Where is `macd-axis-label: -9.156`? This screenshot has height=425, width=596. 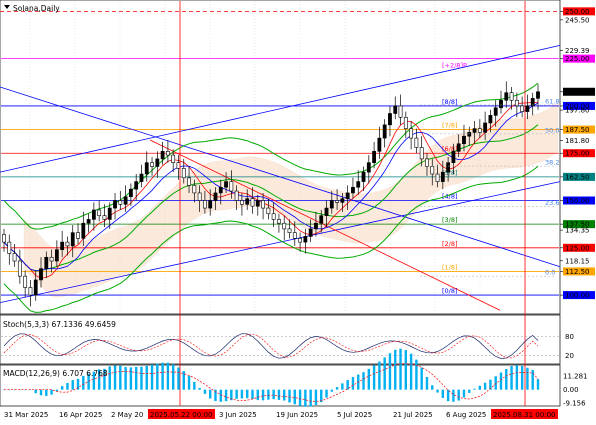
macd-axis-label: -9.156 is located at coordinates (574, 404).